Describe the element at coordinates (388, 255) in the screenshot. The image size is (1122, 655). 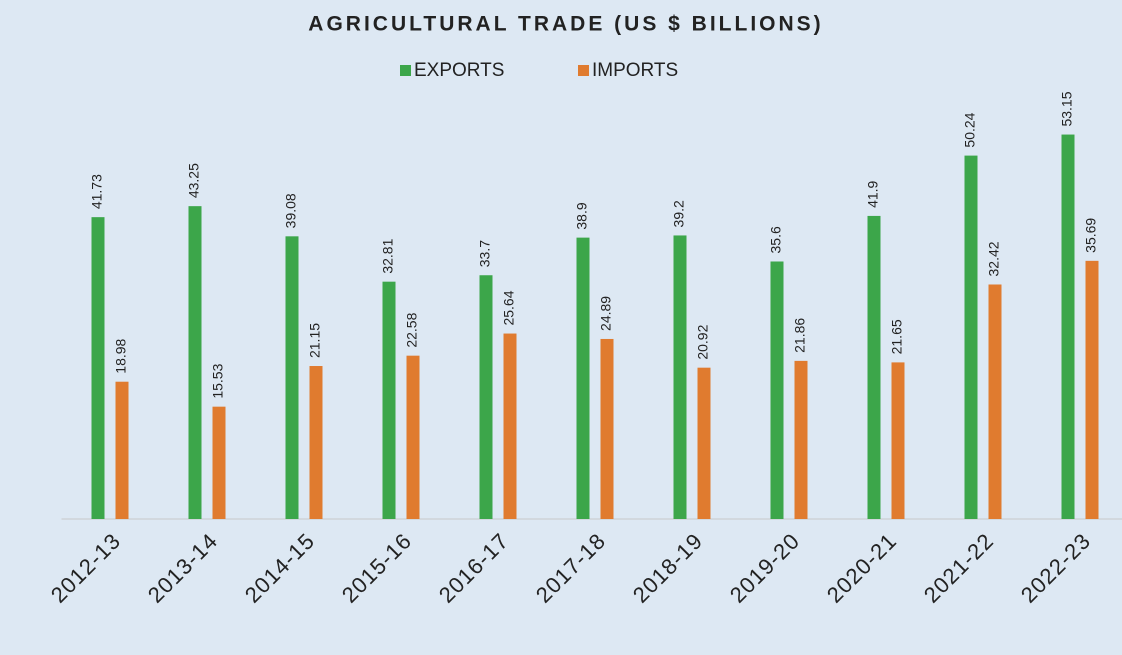
I see `value-label: 32.81` at that location.